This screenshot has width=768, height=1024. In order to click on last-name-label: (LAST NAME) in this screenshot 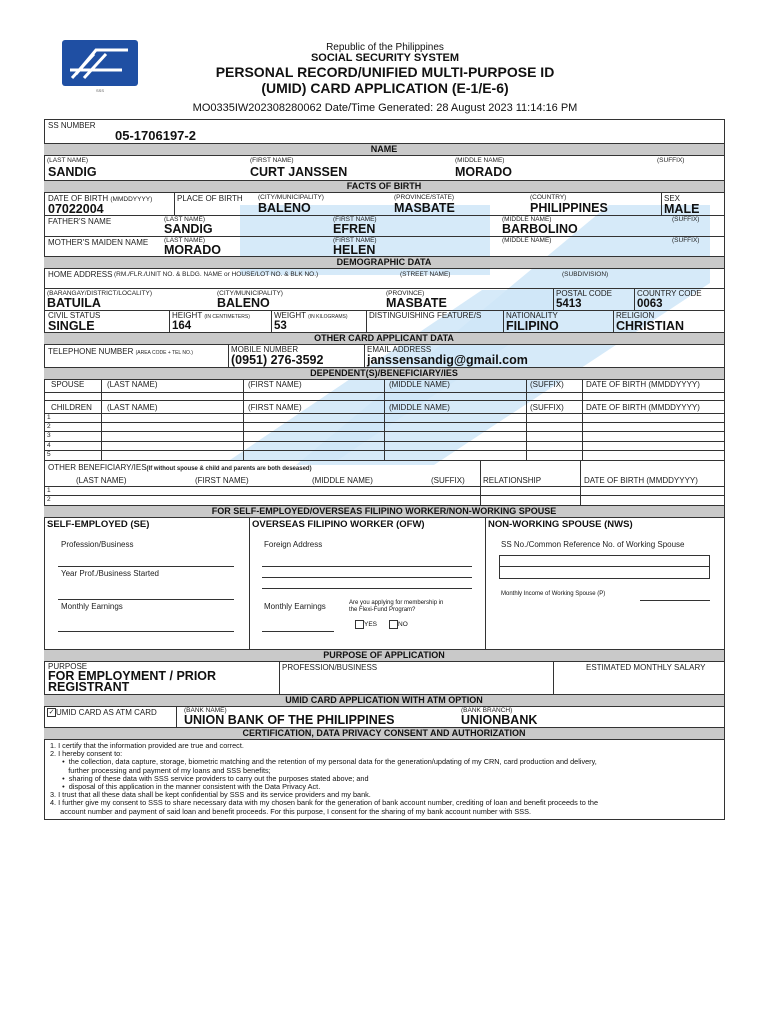, I will do `click(68, 160)`.